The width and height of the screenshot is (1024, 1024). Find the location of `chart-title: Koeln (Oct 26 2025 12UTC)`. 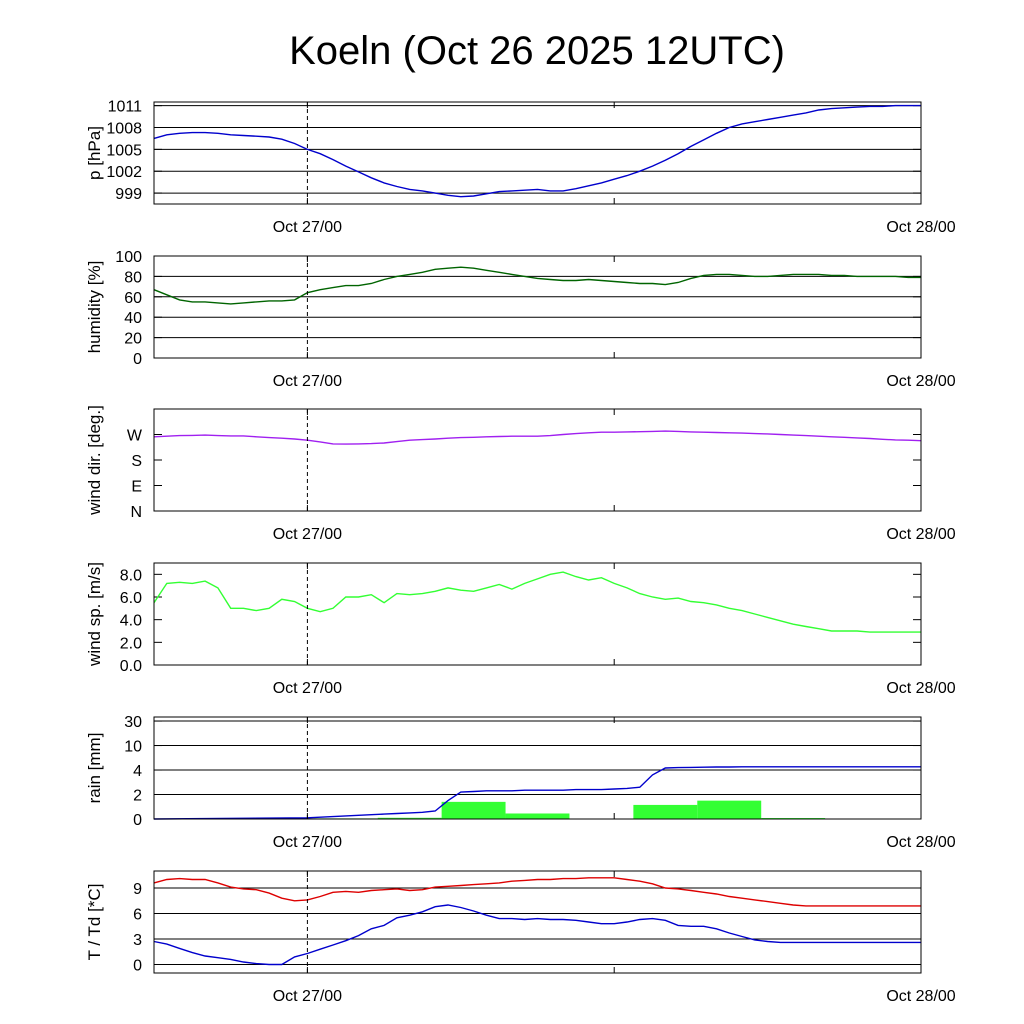

chart-title: Koeln (Oct 26 2025 12UTC) is located at coordinates (537, 51).